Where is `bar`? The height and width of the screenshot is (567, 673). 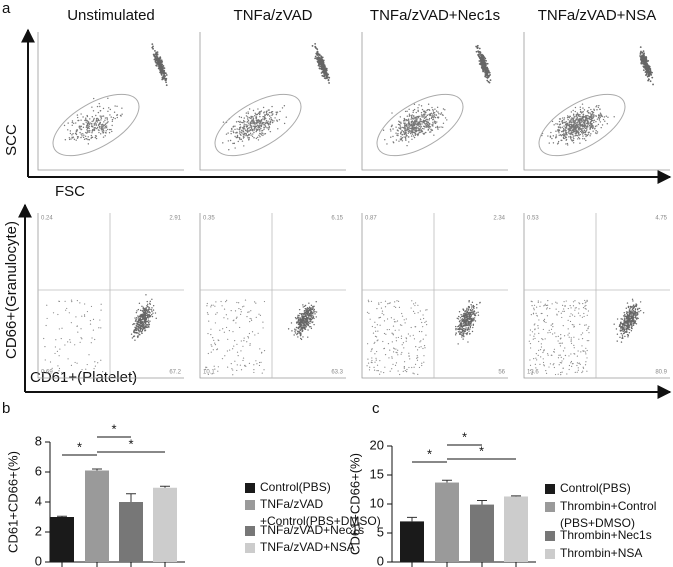 bar is located at coordinates (131, 532).